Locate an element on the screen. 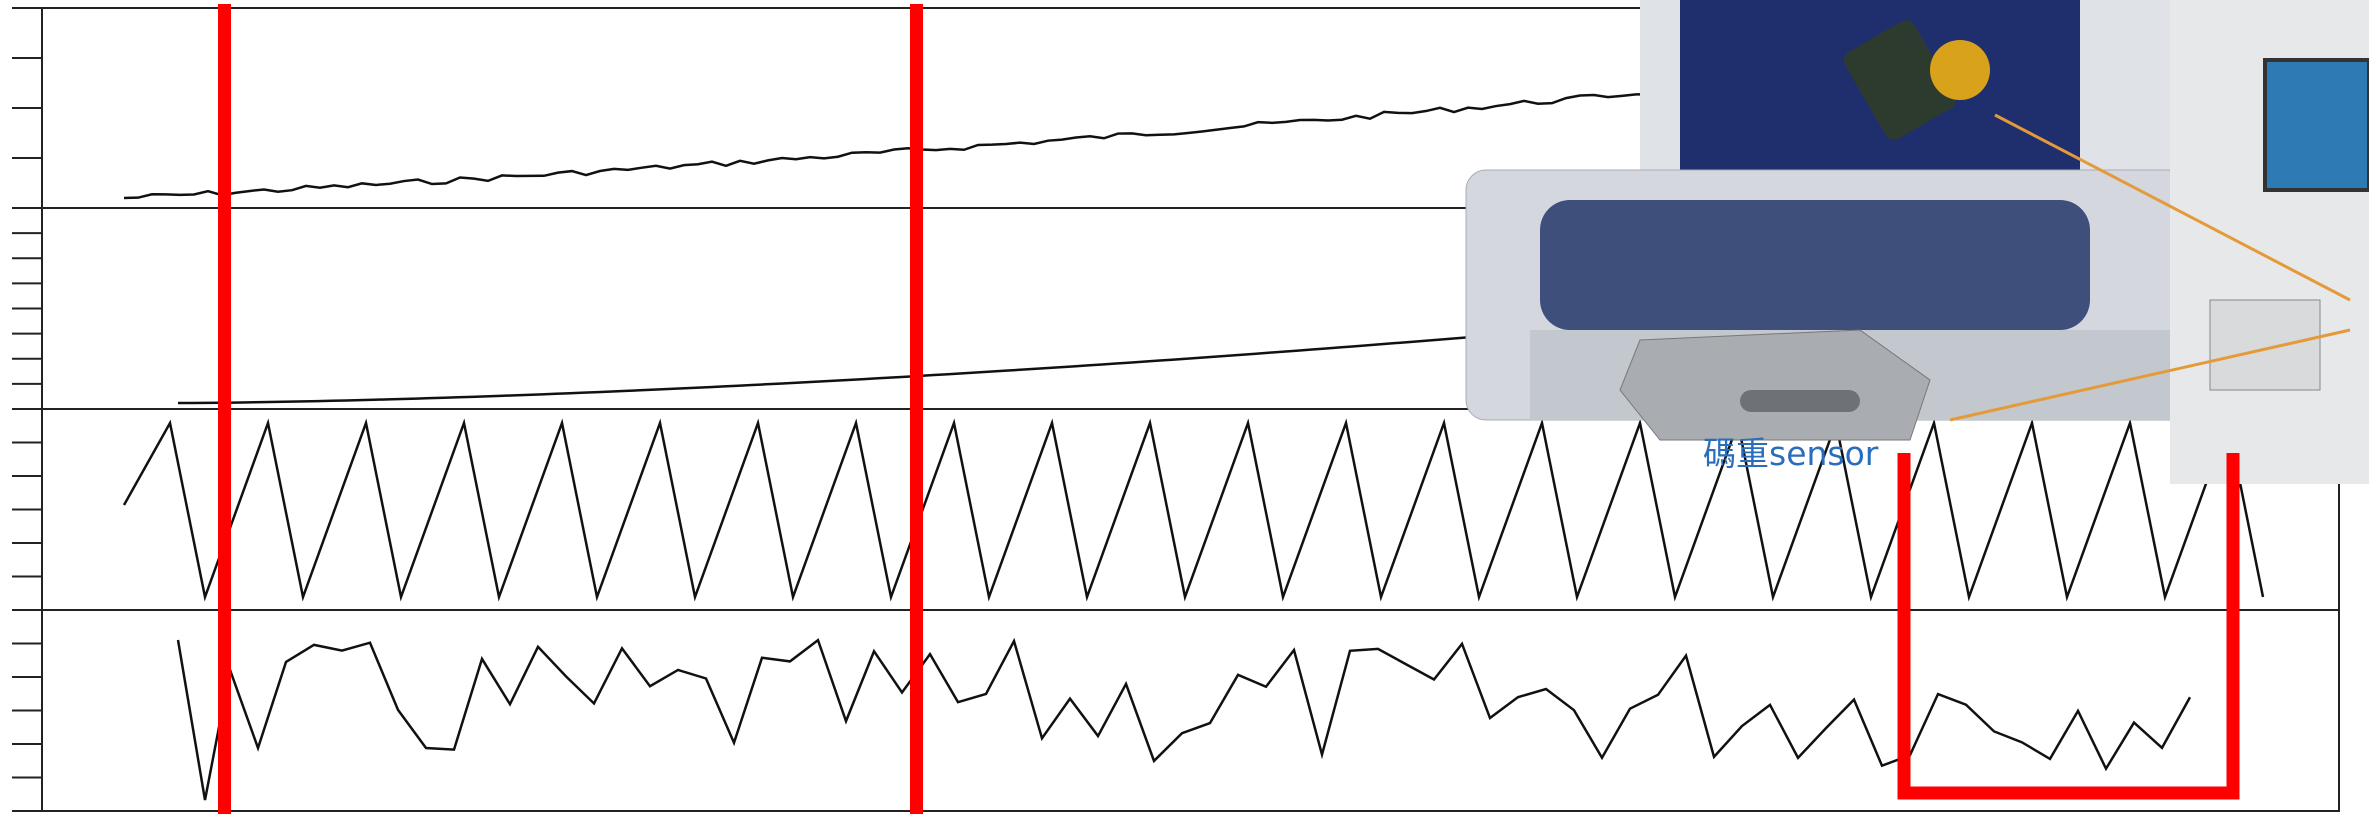  printer is located at coordinates (2265, 345).